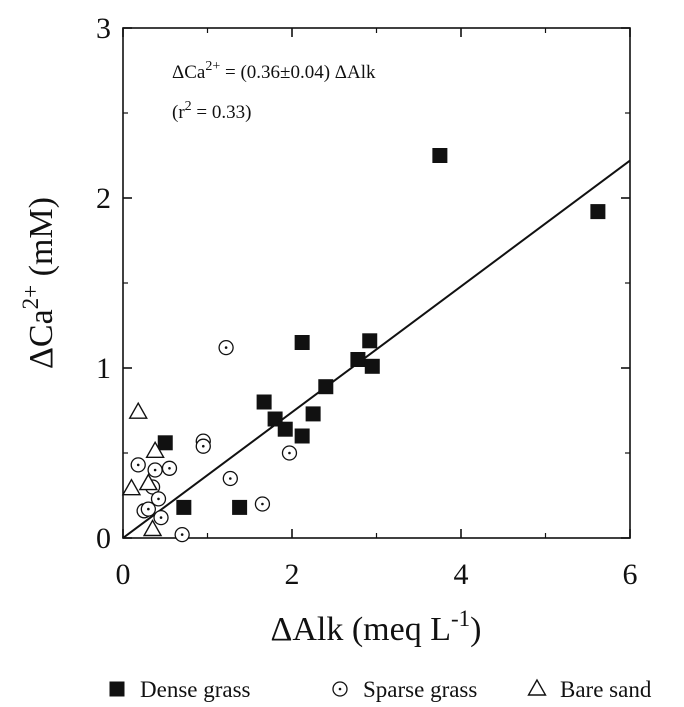 The width and height of the screenshot is (684, 707). Describe the element at coordinates (214, 441) in the screenshot. I see `series-sparse-grass` at that location.